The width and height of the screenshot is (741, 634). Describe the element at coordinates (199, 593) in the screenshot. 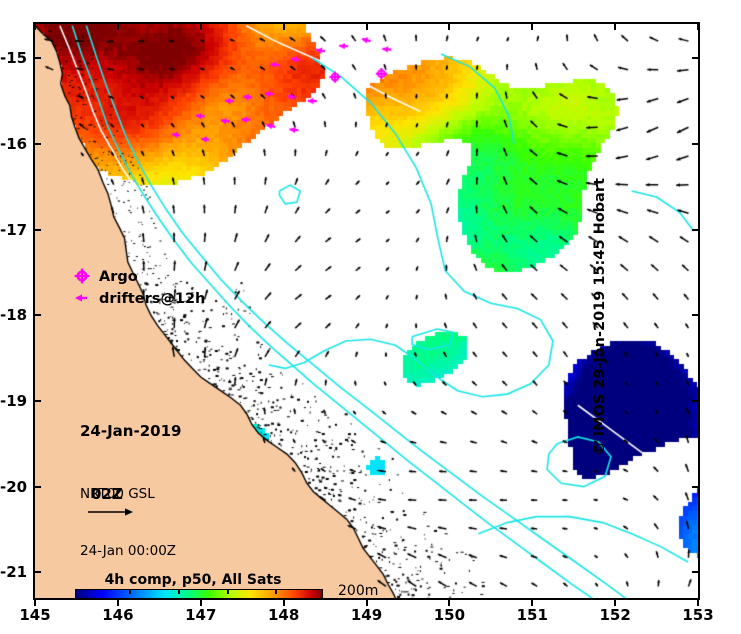

I see `colorbar` at that location.